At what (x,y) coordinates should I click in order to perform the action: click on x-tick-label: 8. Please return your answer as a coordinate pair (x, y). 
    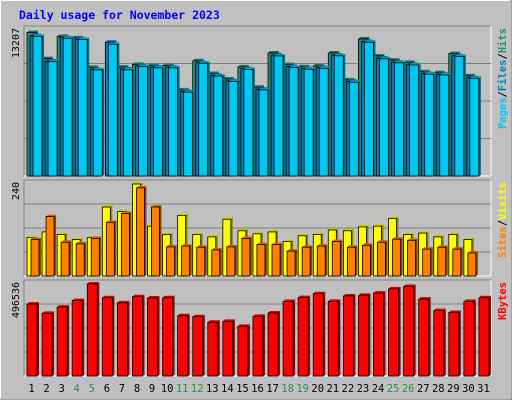
    Looking at the image, I should click on (137, 389).